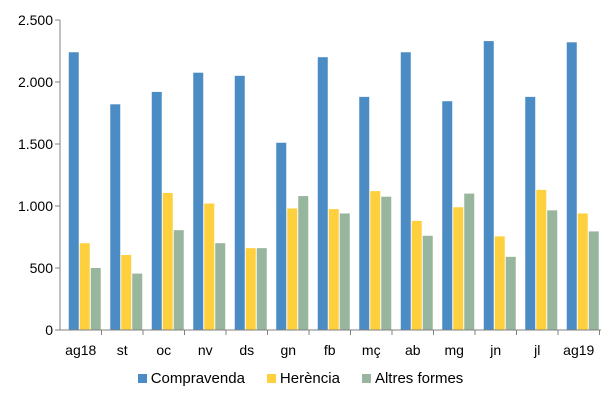 The width and height of the screenshot is (601, 394). I want to click on x-tick-label: st, so click(122, 350).